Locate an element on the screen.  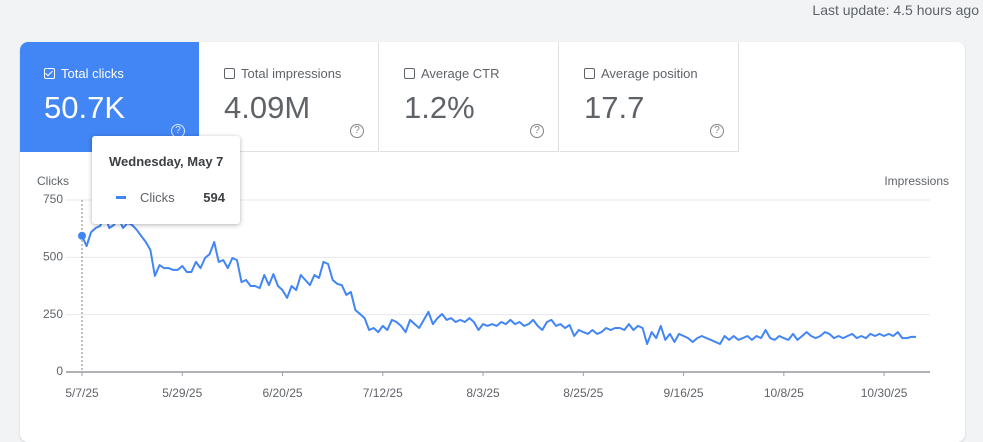
metric-value: 4.09M is located at coordinates (267, 107).